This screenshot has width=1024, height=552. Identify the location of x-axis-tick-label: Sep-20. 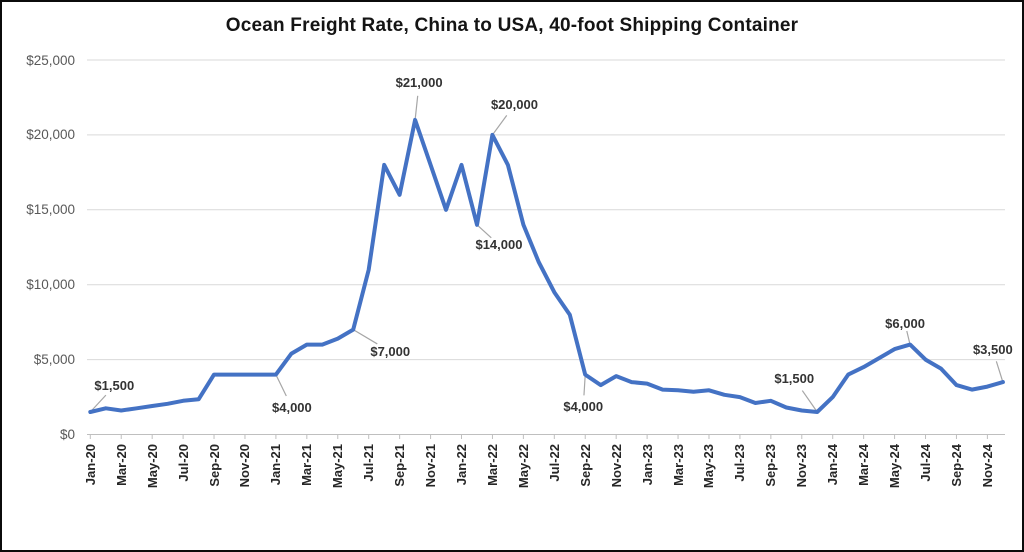
(214, 465).